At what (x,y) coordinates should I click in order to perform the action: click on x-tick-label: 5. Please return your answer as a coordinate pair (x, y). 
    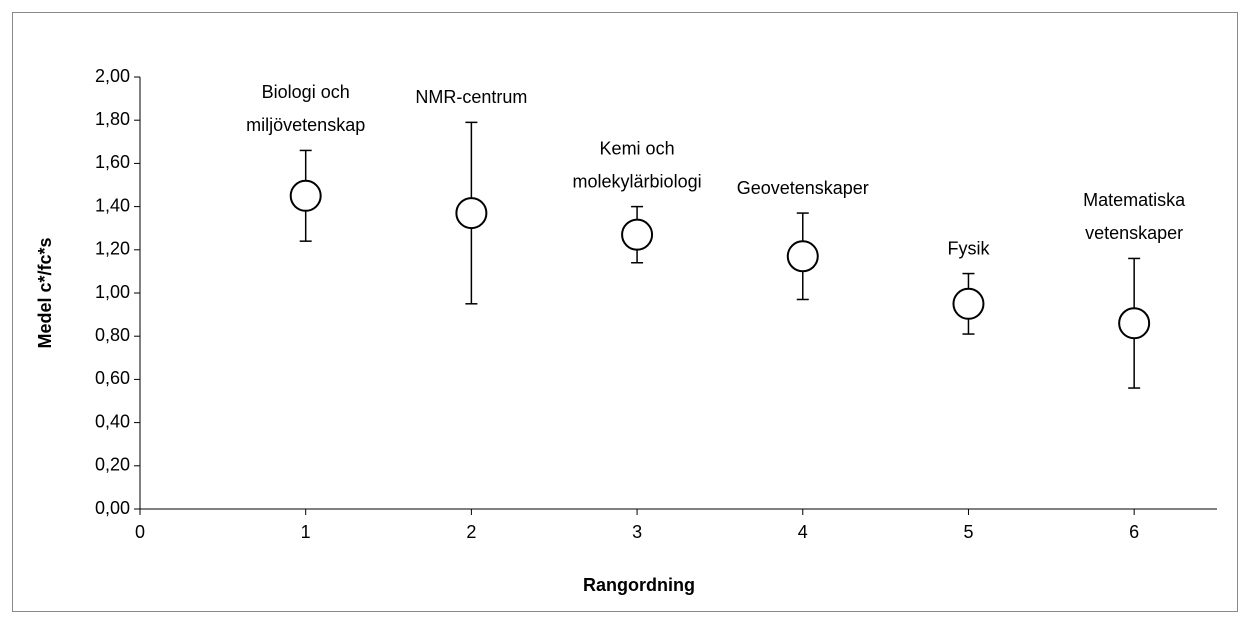
    Looking at the image, I should click on (968, 532).